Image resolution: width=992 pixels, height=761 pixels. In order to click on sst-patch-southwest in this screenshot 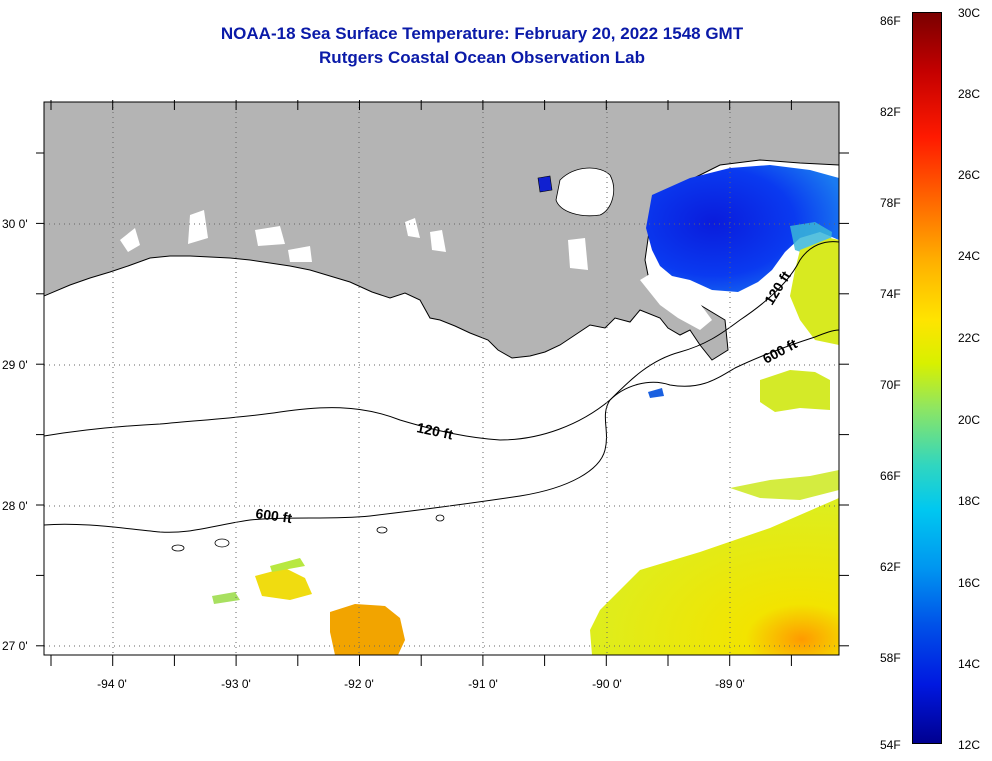, I will do `click(283, 584)`.